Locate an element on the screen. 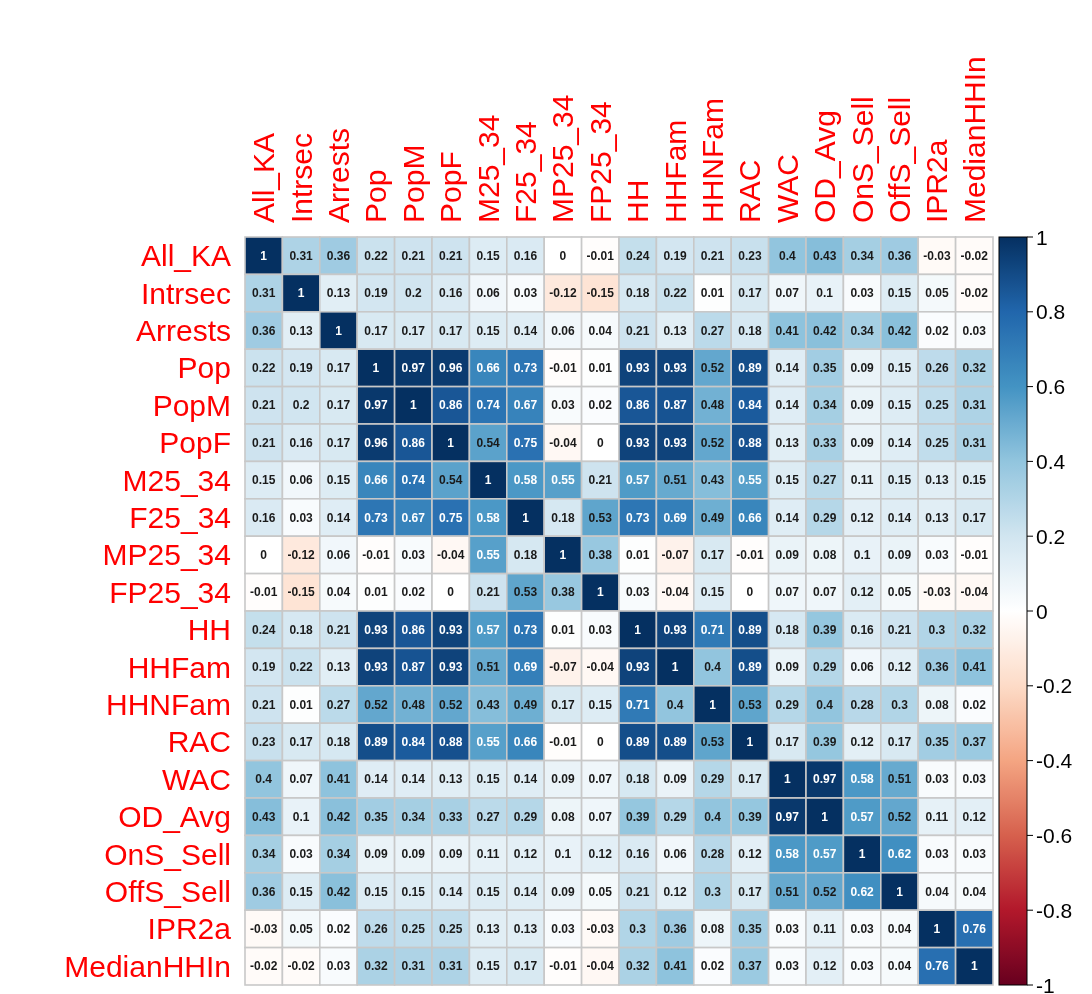 The height and width of the screenshot is (994, 1092). data-label: 0.42 is located at coordinates (825, 330).